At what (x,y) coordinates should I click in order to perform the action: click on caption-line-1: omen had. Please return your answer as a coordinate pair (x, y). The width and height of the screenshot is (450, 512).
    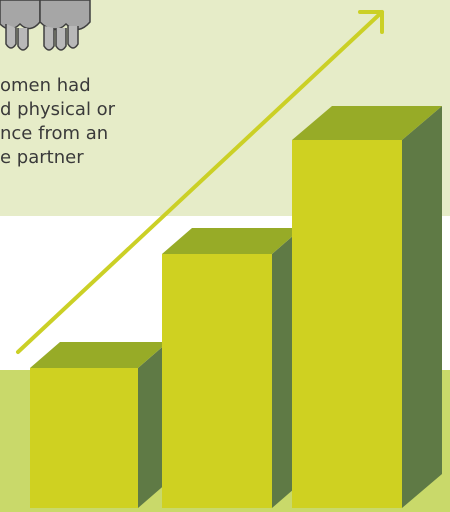
    Looking at the image, I should click on (45, 85).